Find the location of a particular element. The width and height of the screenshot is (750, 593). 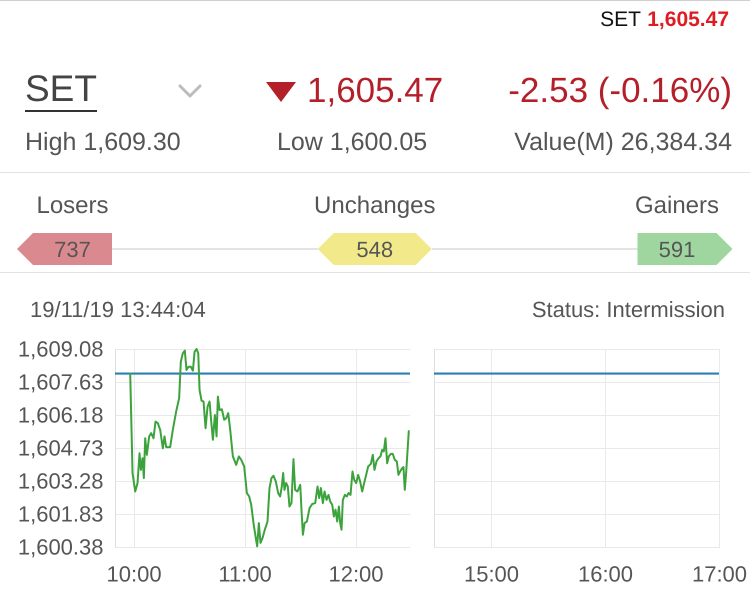

category-label: Gainers is located at coordinates (677, 205).